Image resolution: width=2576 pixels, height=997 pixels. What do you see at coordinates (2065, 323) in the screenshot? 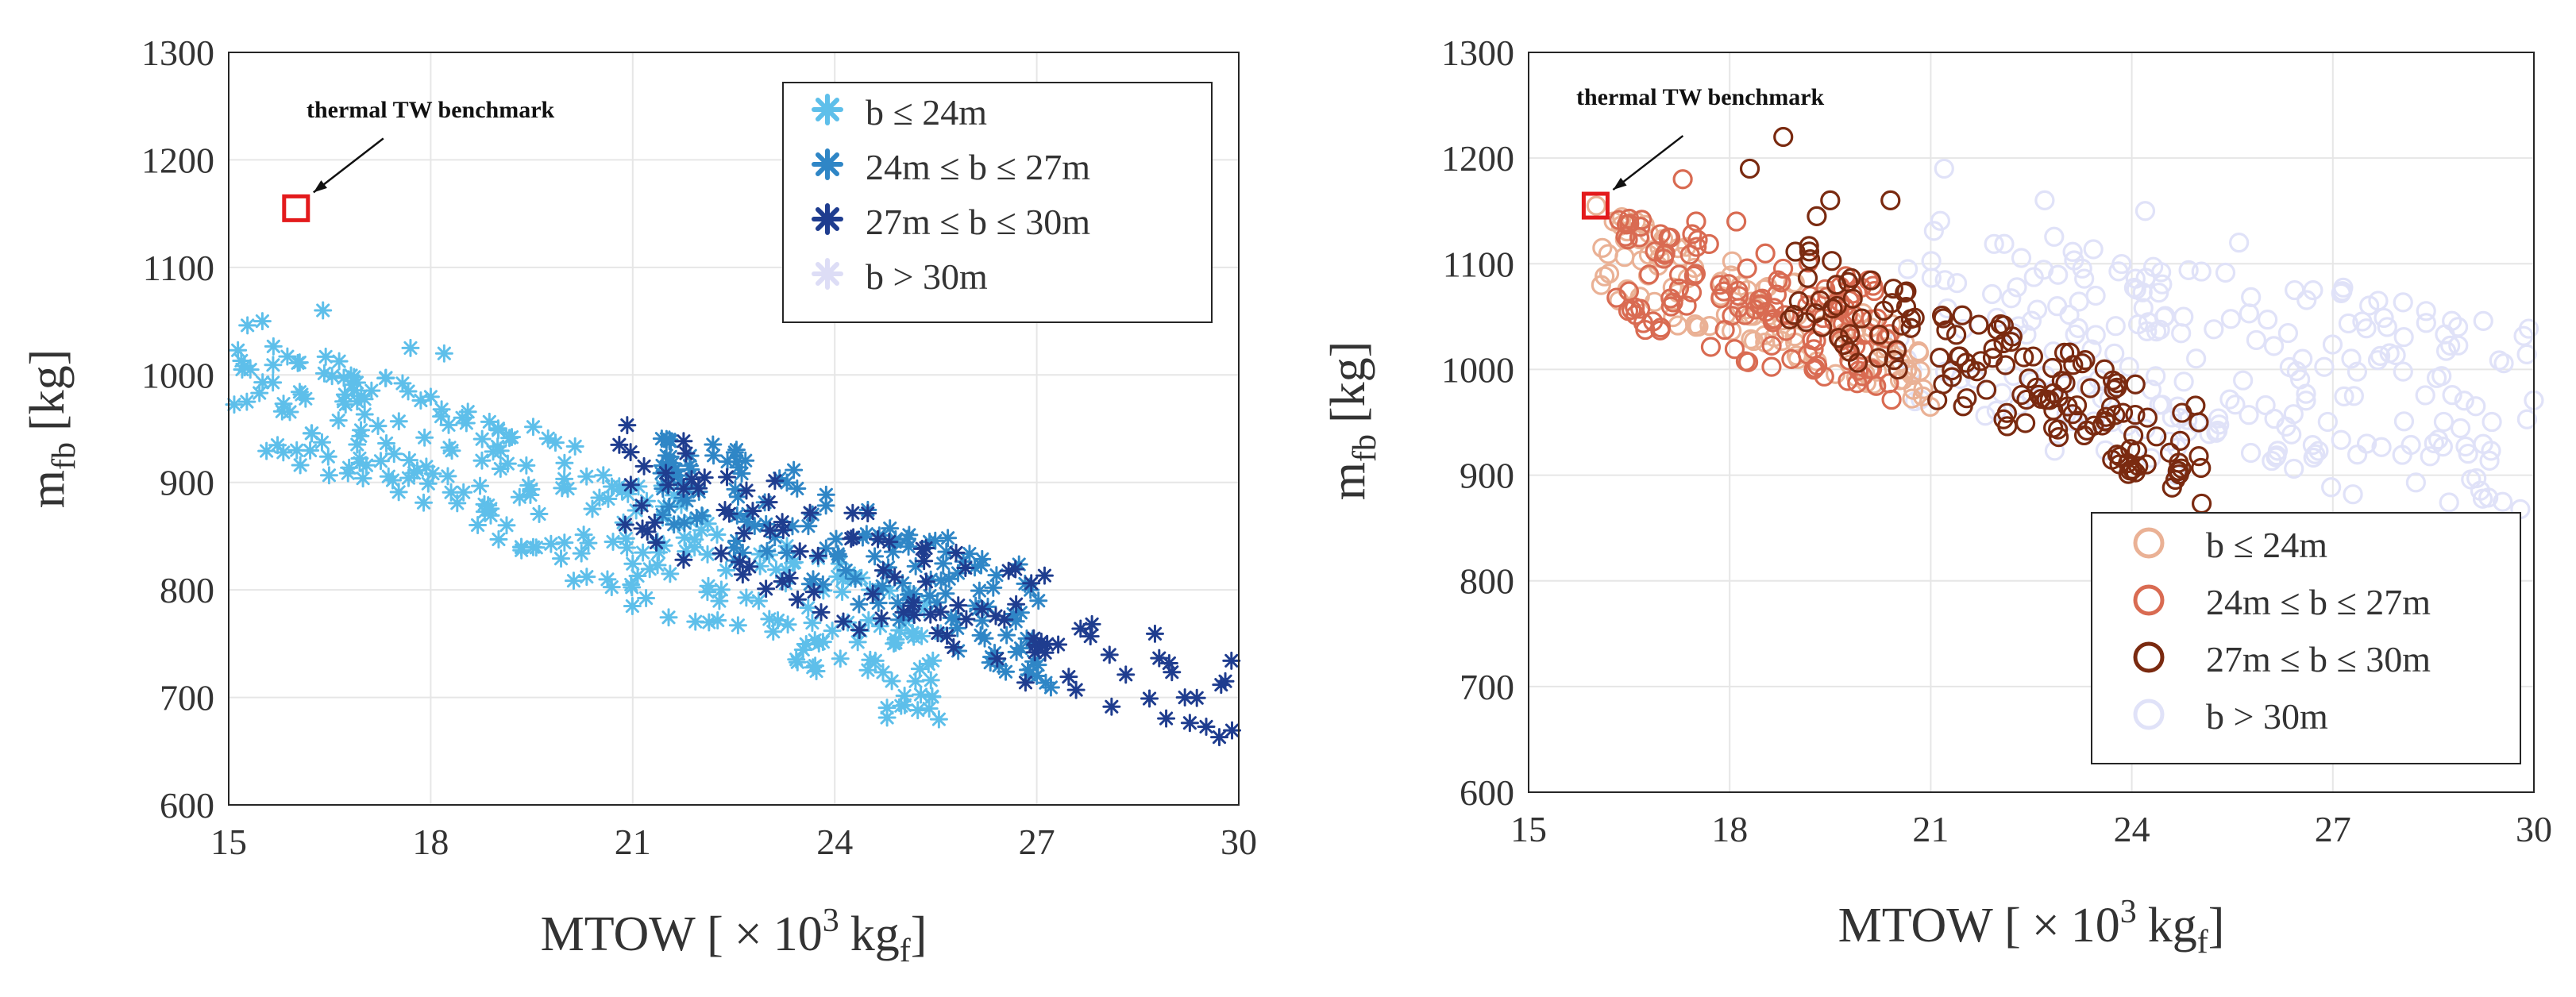
I see `scatter-points` at bounding box center [2065, 323].